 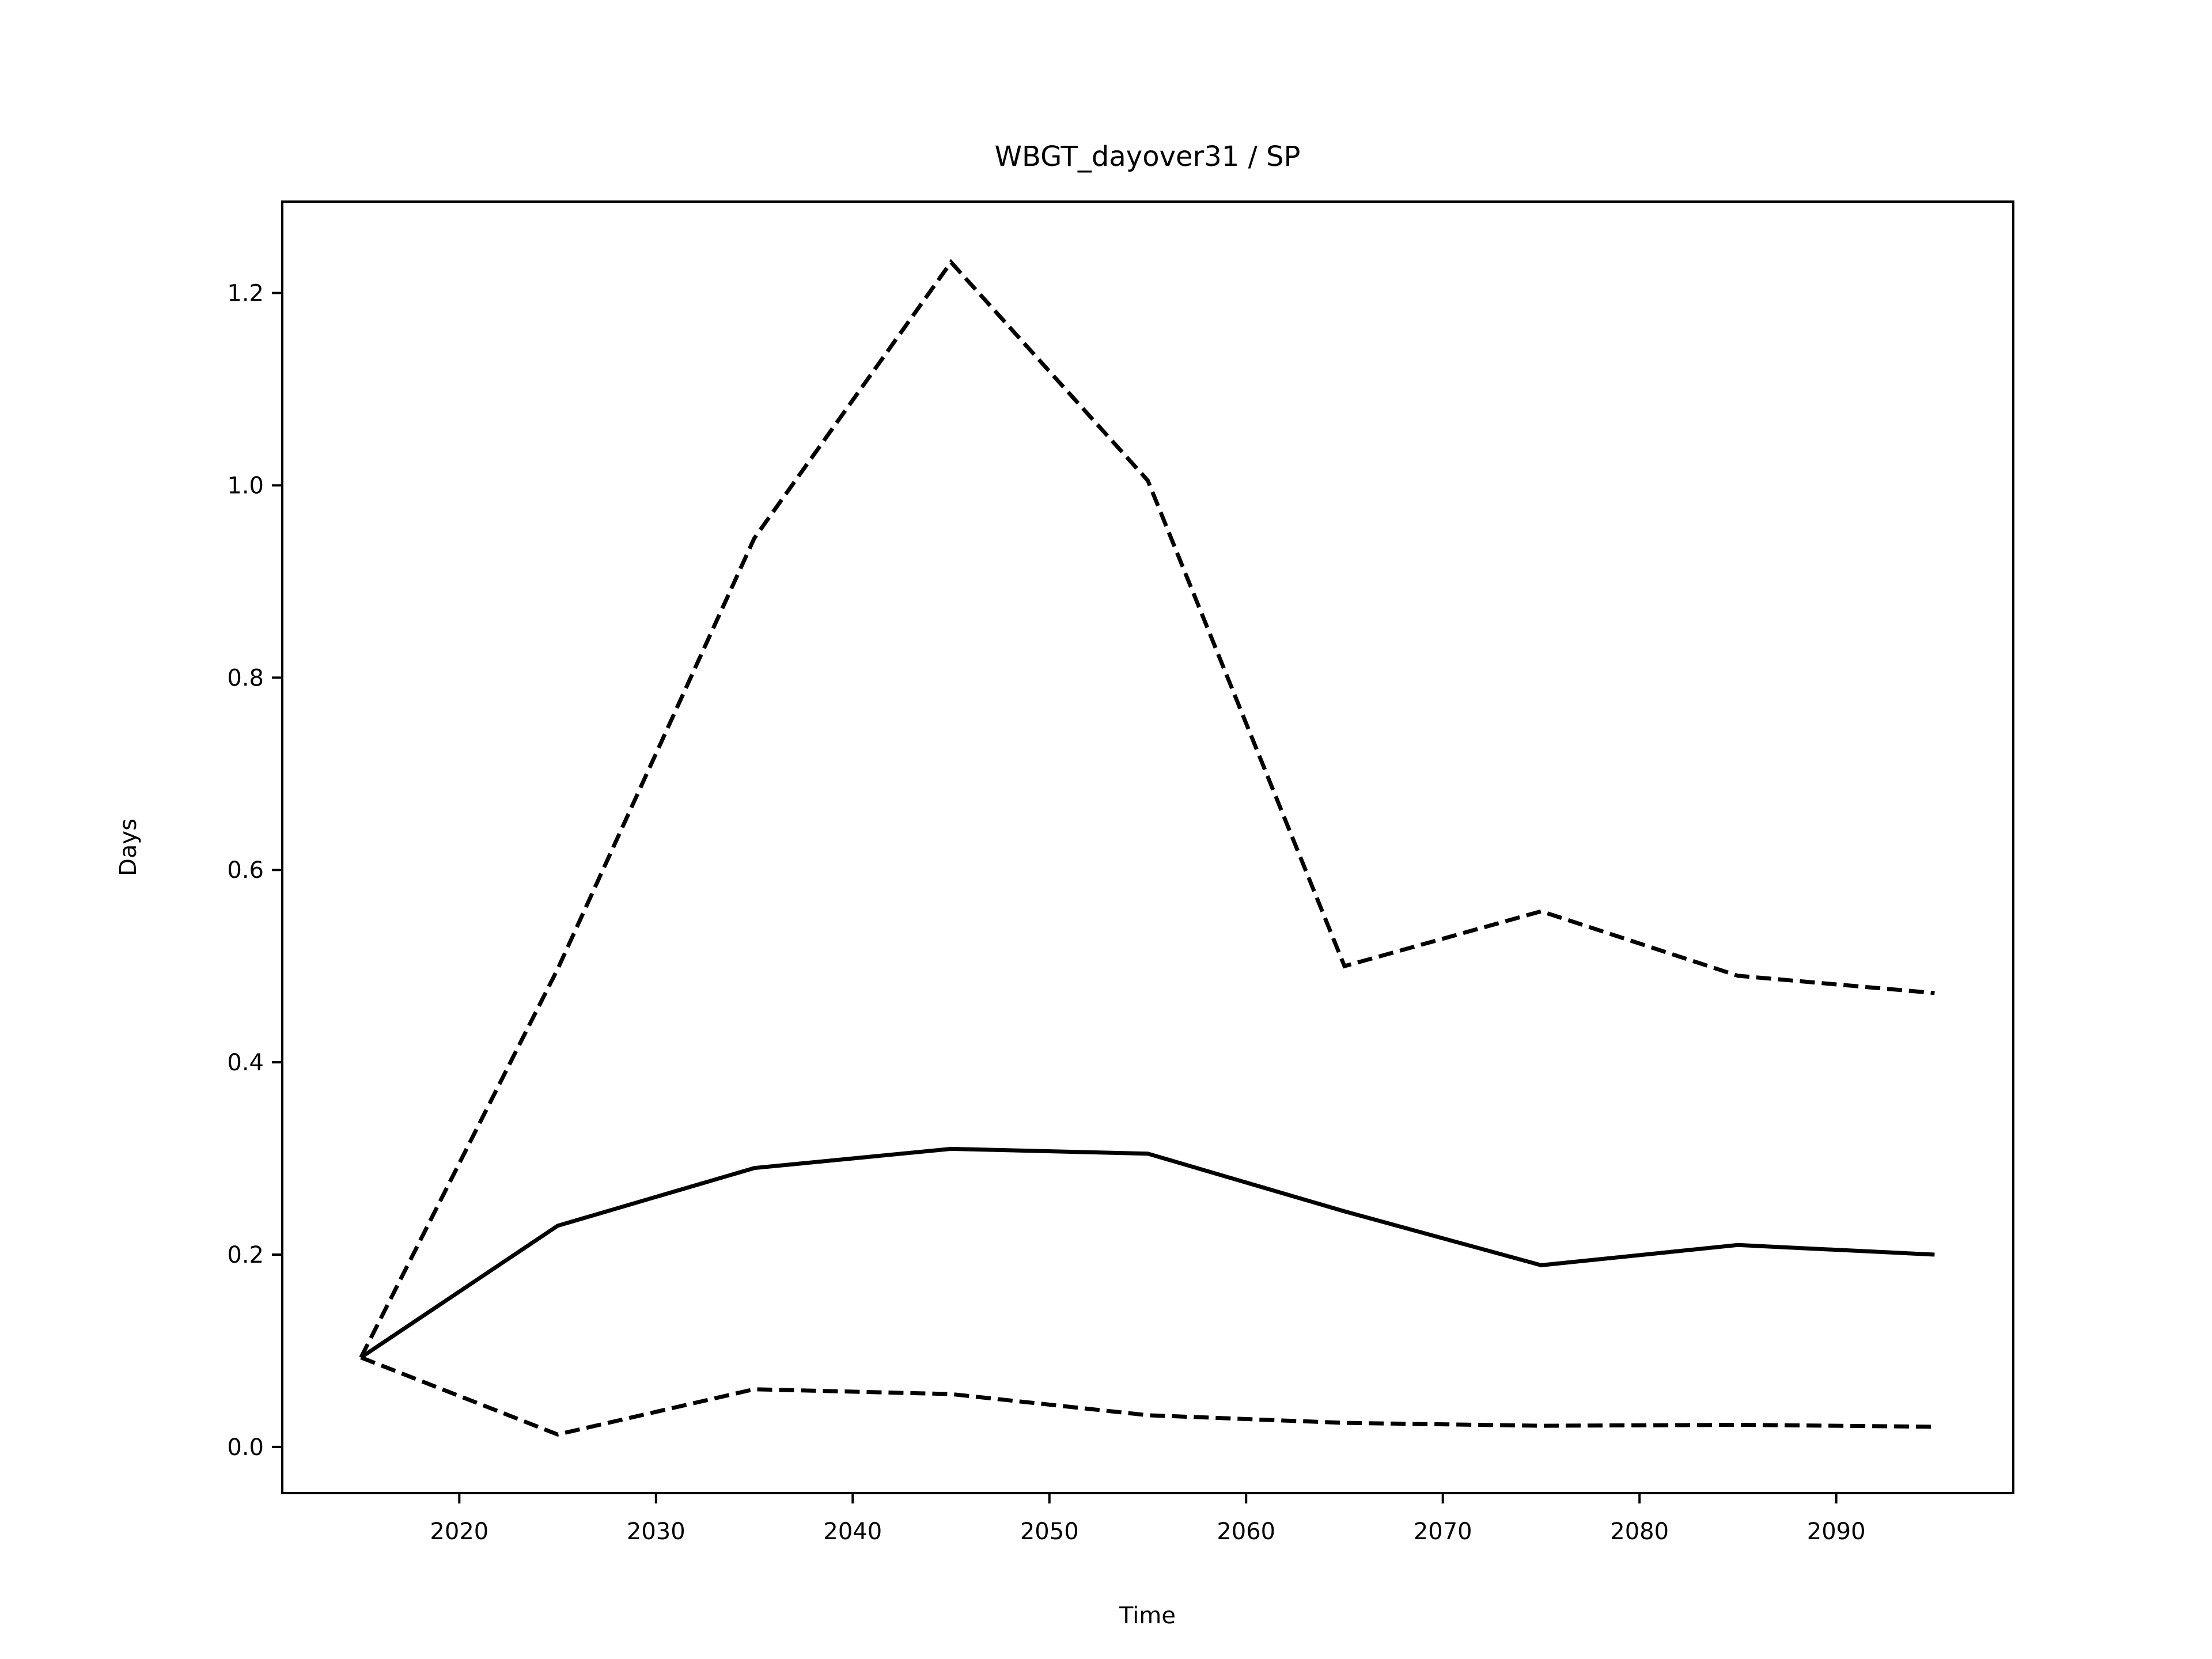 I want to click on series-line-mean, so click(x=1147, y=1252).